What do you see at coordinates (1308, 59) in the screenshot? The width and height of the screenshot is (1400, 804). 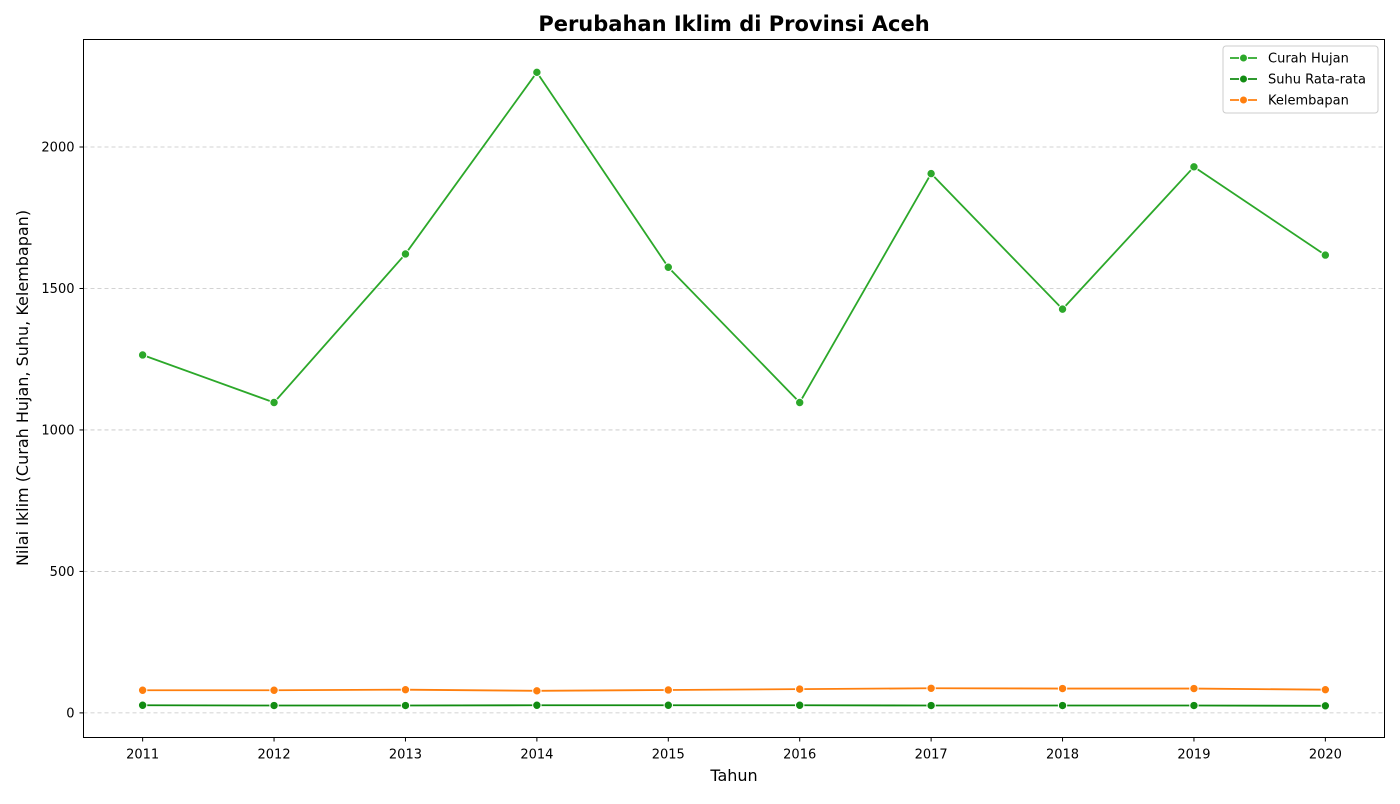 I see `legend-label: Curah Hujan` at bounding box center [1308, 59].